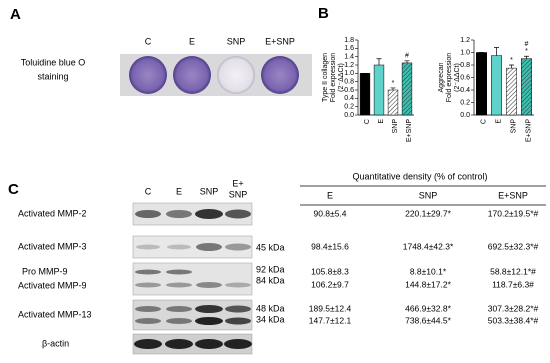  What do you see at coordinates (237, 183) in the screenshot?
I see `lane-label: E+` at bounding box center [237, 183].